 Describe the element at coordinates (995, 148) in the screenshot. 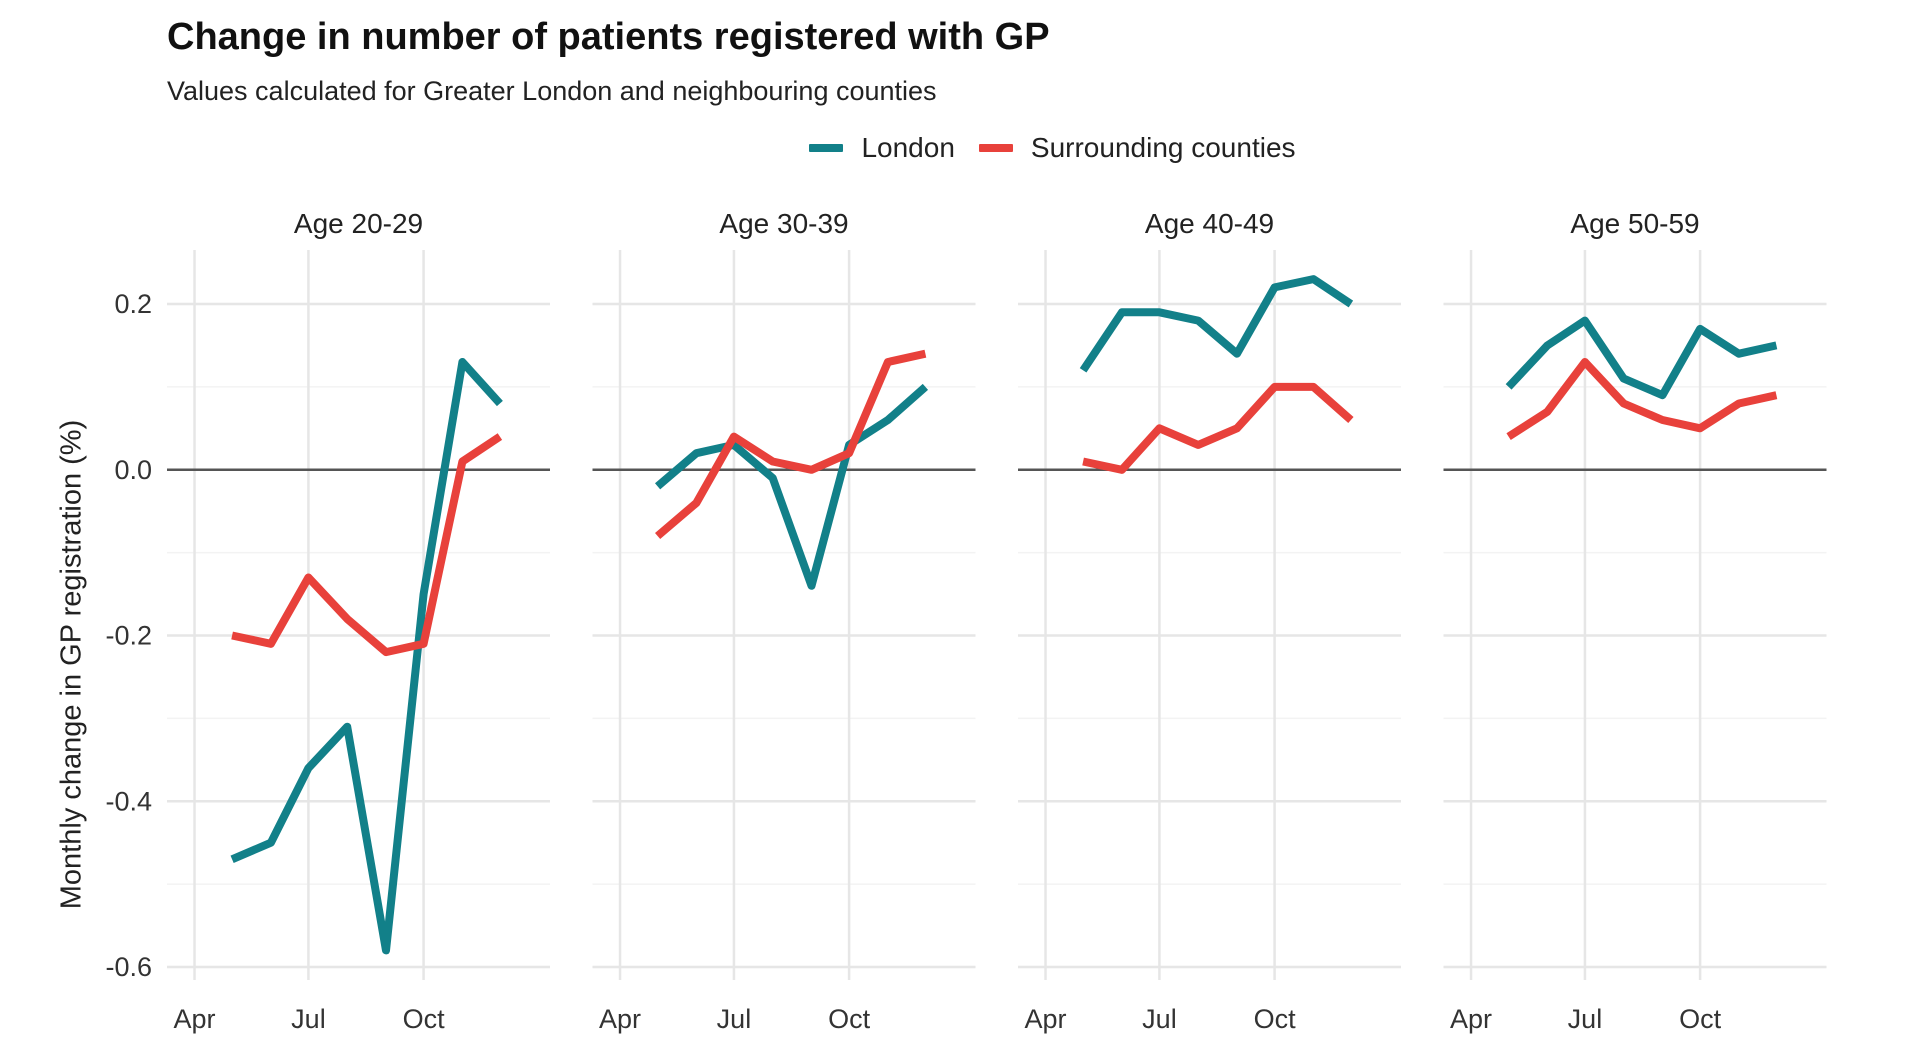

I see `legend-swatch-surrounding-counties` at that location.